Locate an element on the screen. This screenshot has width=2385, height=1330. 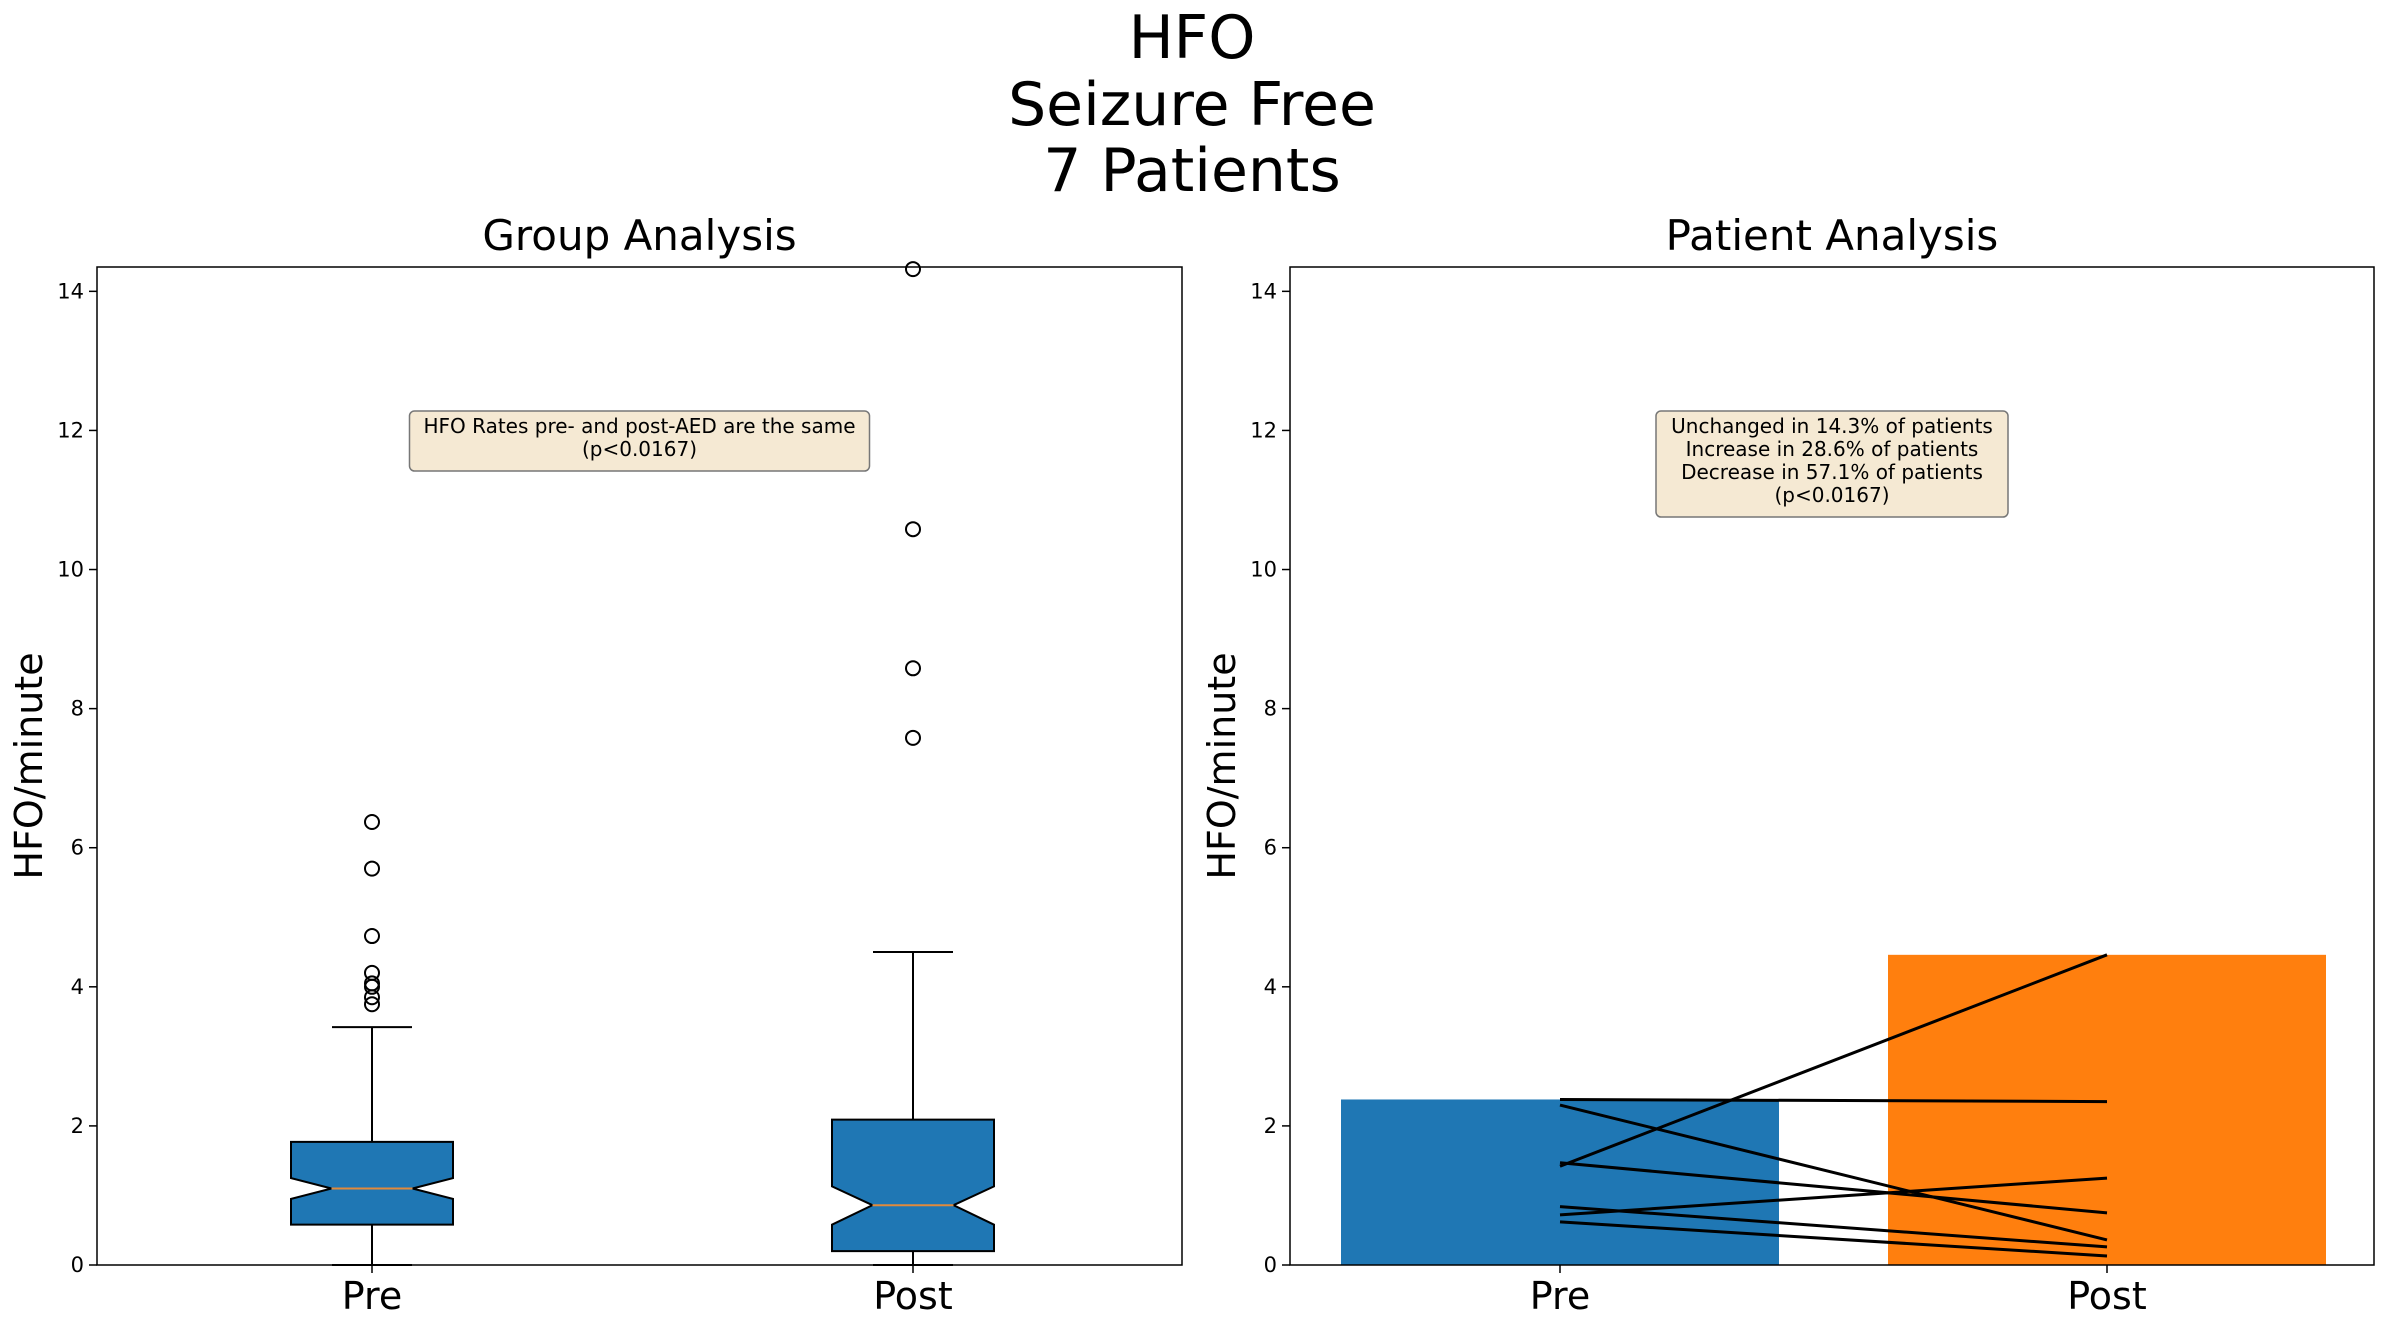
group-ytick-label: 14 is located at coordinates (70, 291).